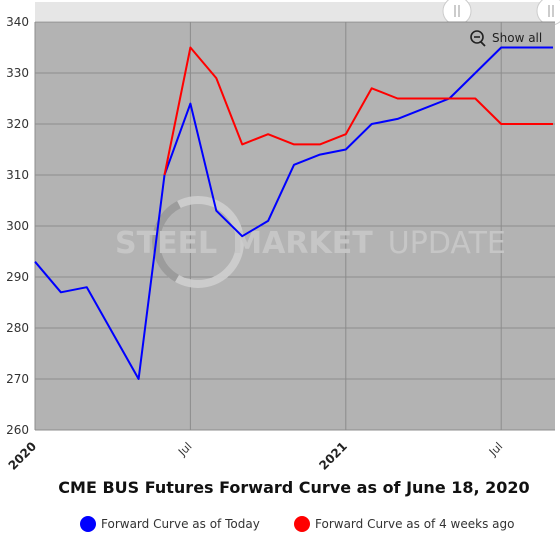  I want to click on y-tick-label: 330, so click(17, 73).